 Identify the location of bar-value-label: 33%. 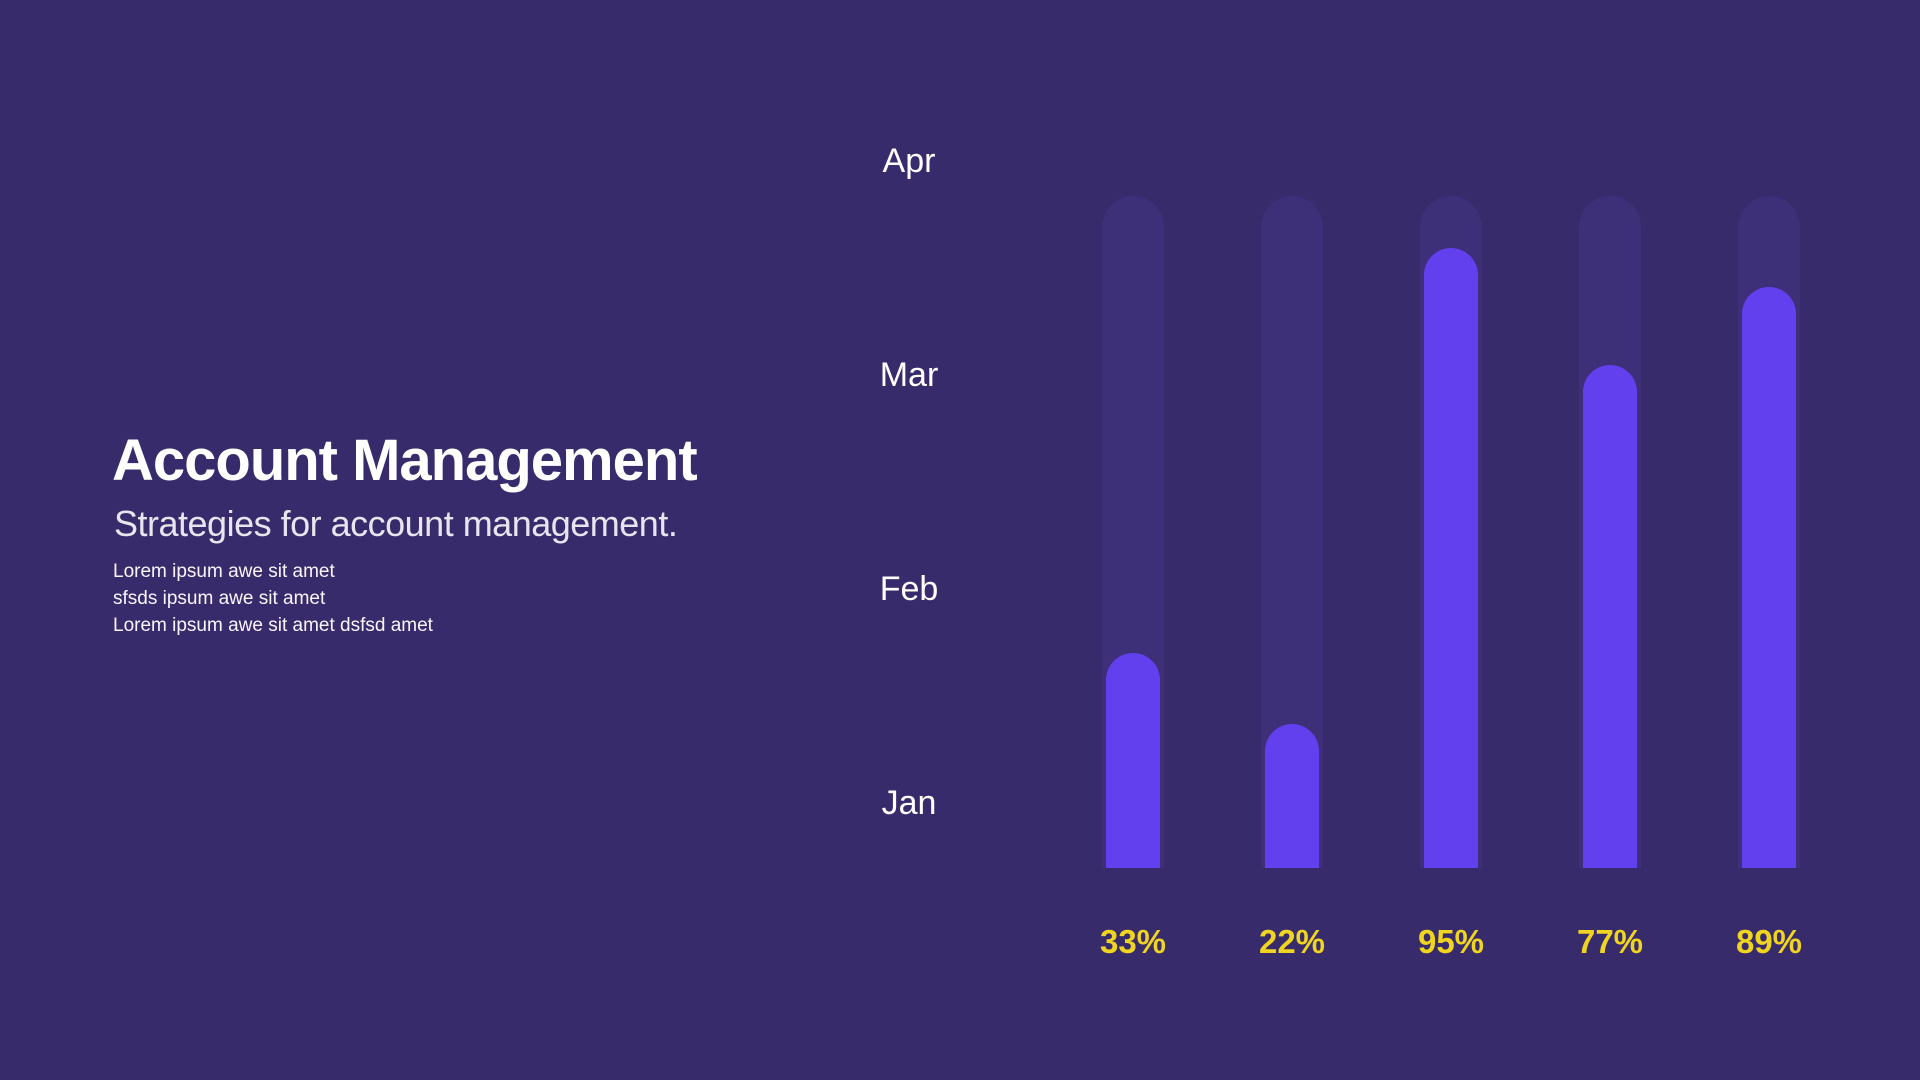
(1133, 941).